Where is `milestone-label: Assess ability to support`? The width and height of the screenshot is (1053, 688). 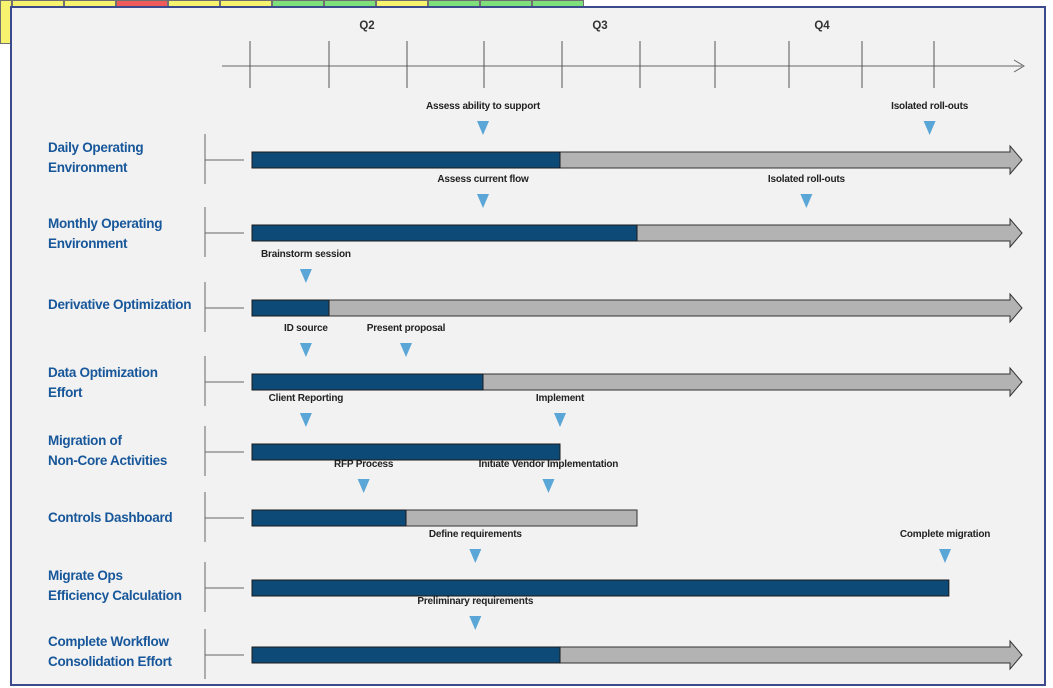 milestone-label: Assess ability to support is located at coordinates (483, 106).